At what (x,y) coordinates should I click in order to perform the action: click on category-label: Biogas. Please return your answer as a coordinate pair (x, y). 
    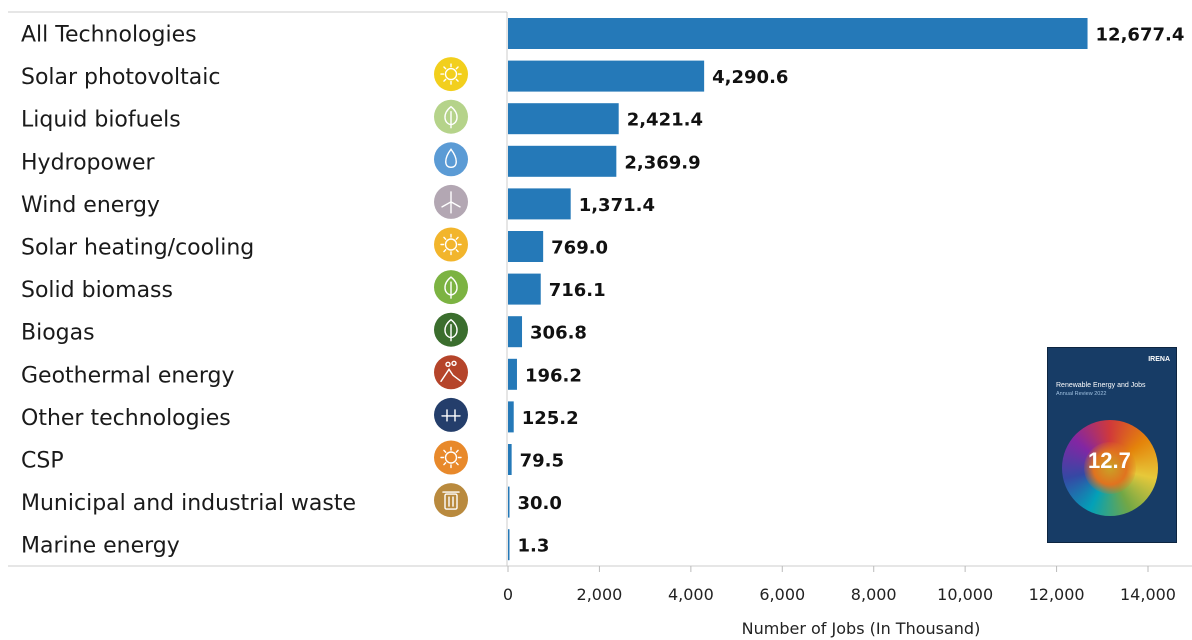
    Looking at the image, I should click on (58, 333).